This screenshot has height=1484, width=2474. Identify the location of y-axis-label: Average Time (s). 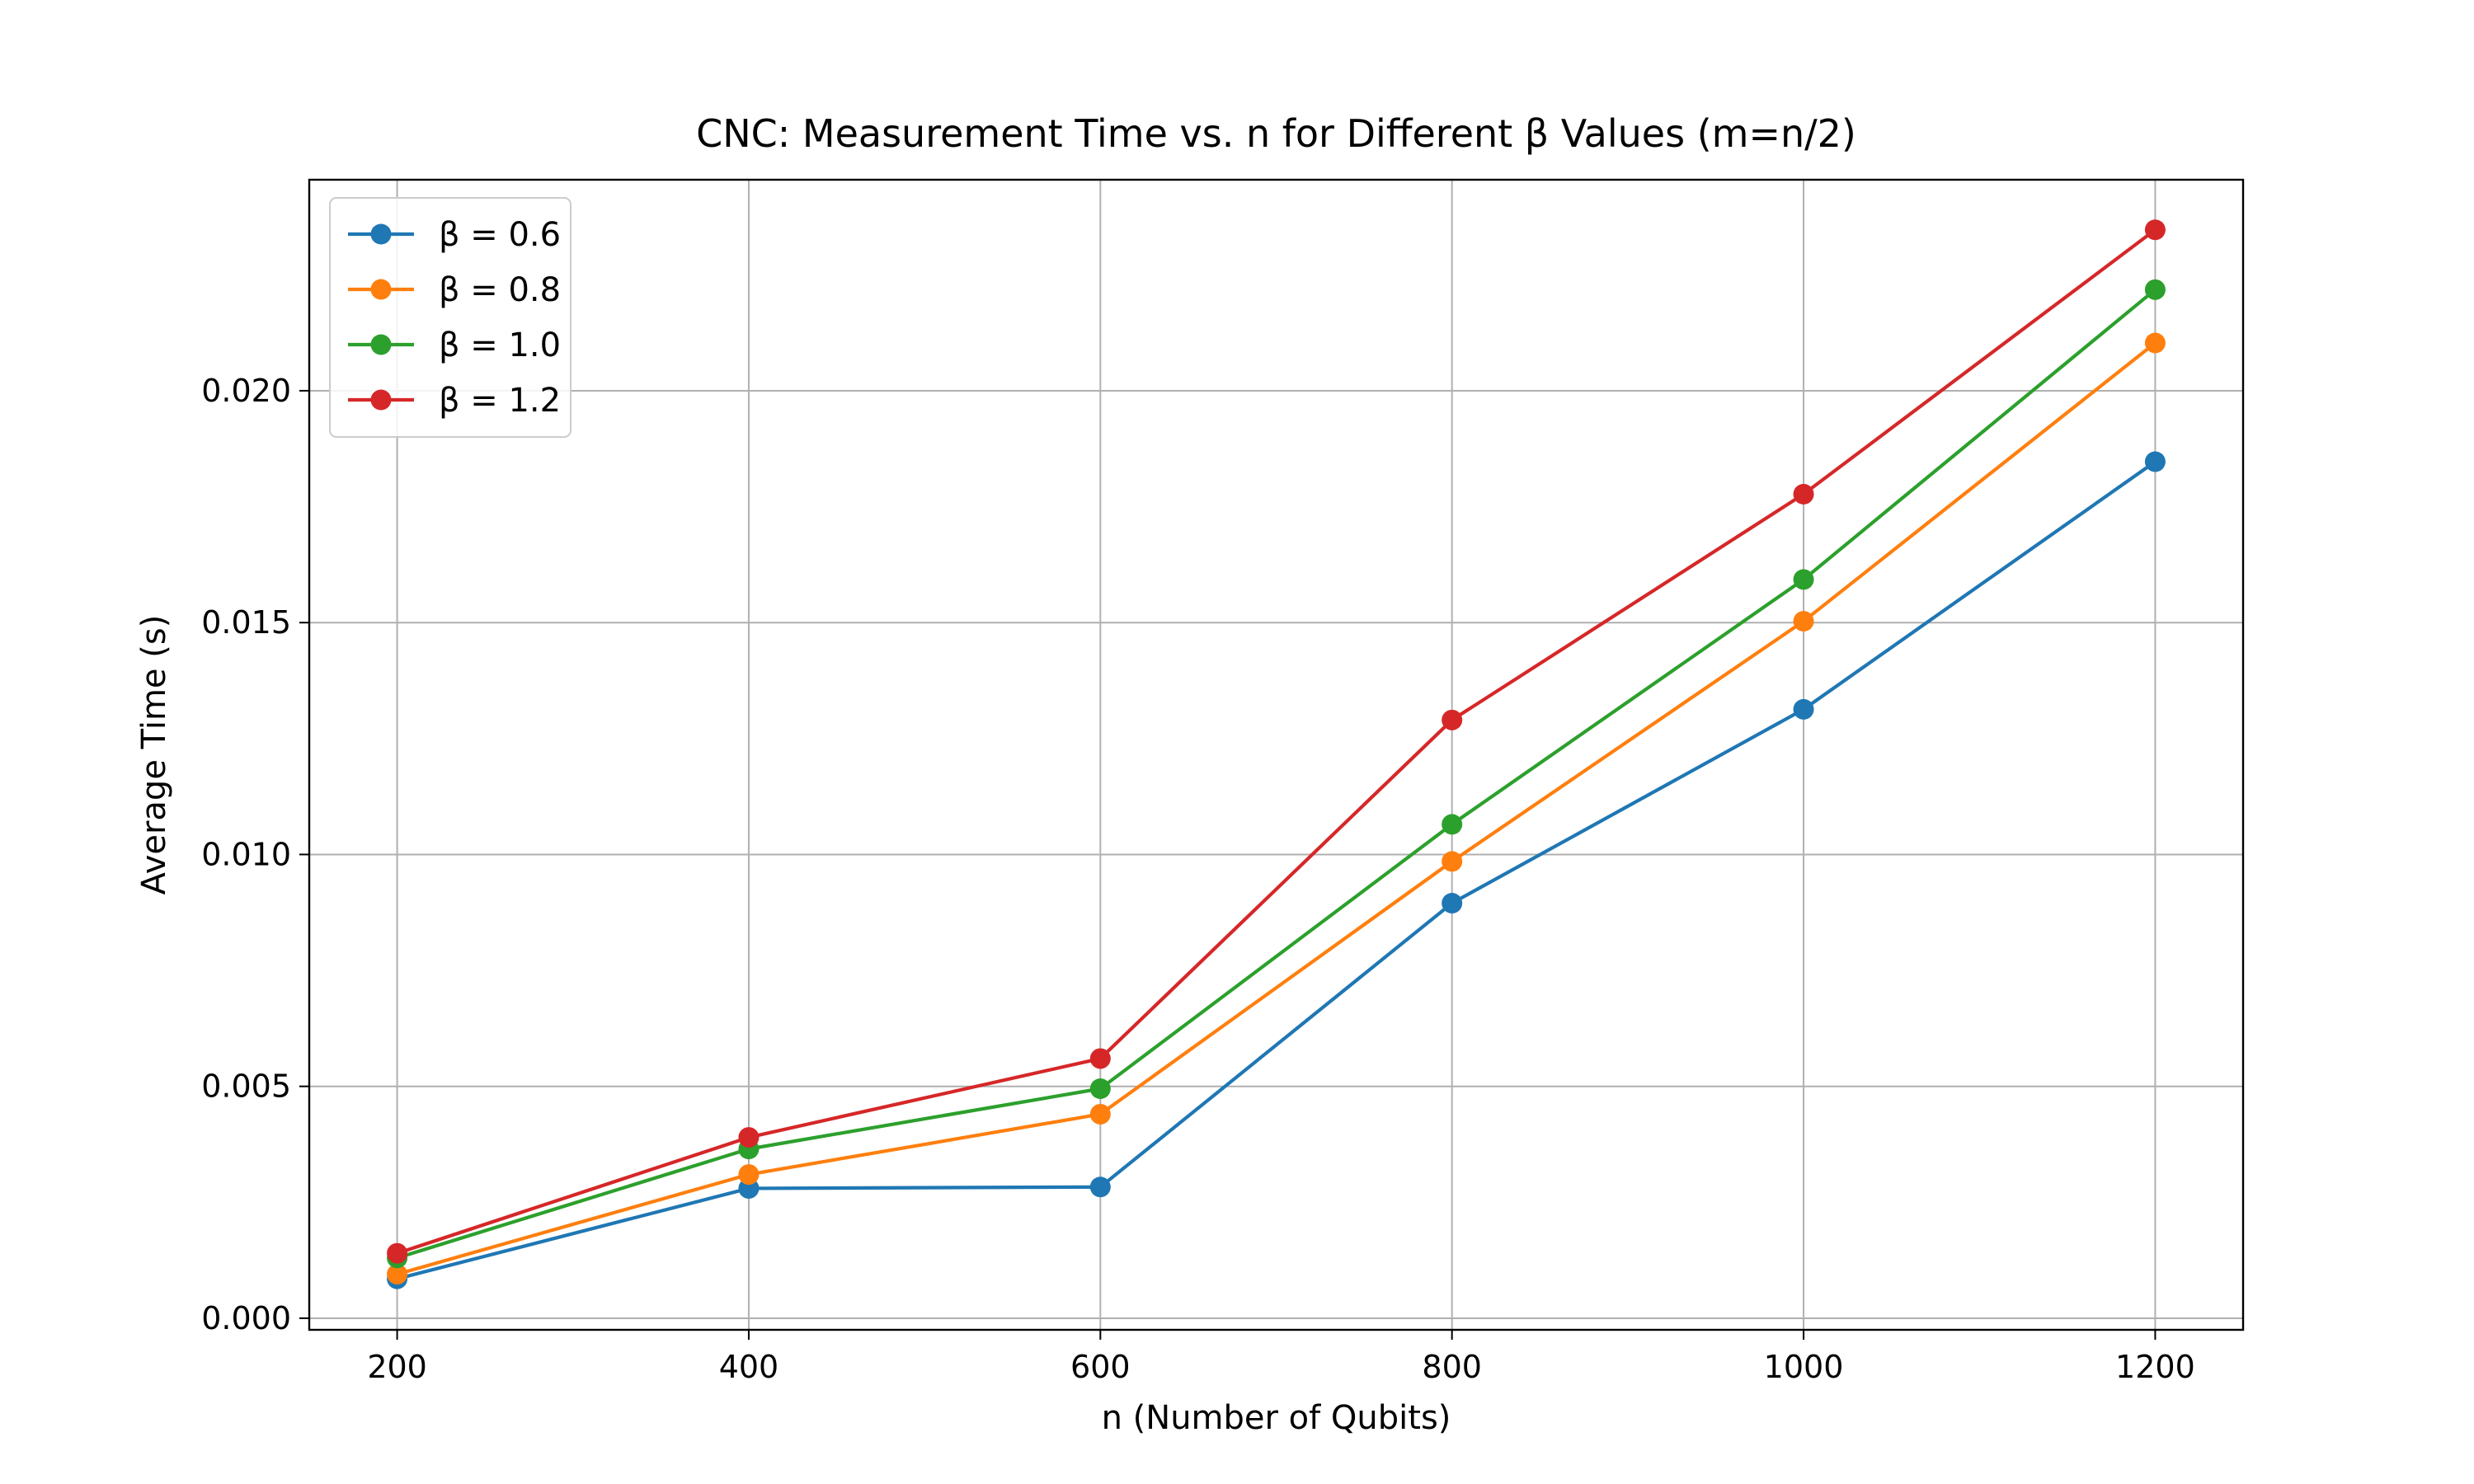
(154, 755).